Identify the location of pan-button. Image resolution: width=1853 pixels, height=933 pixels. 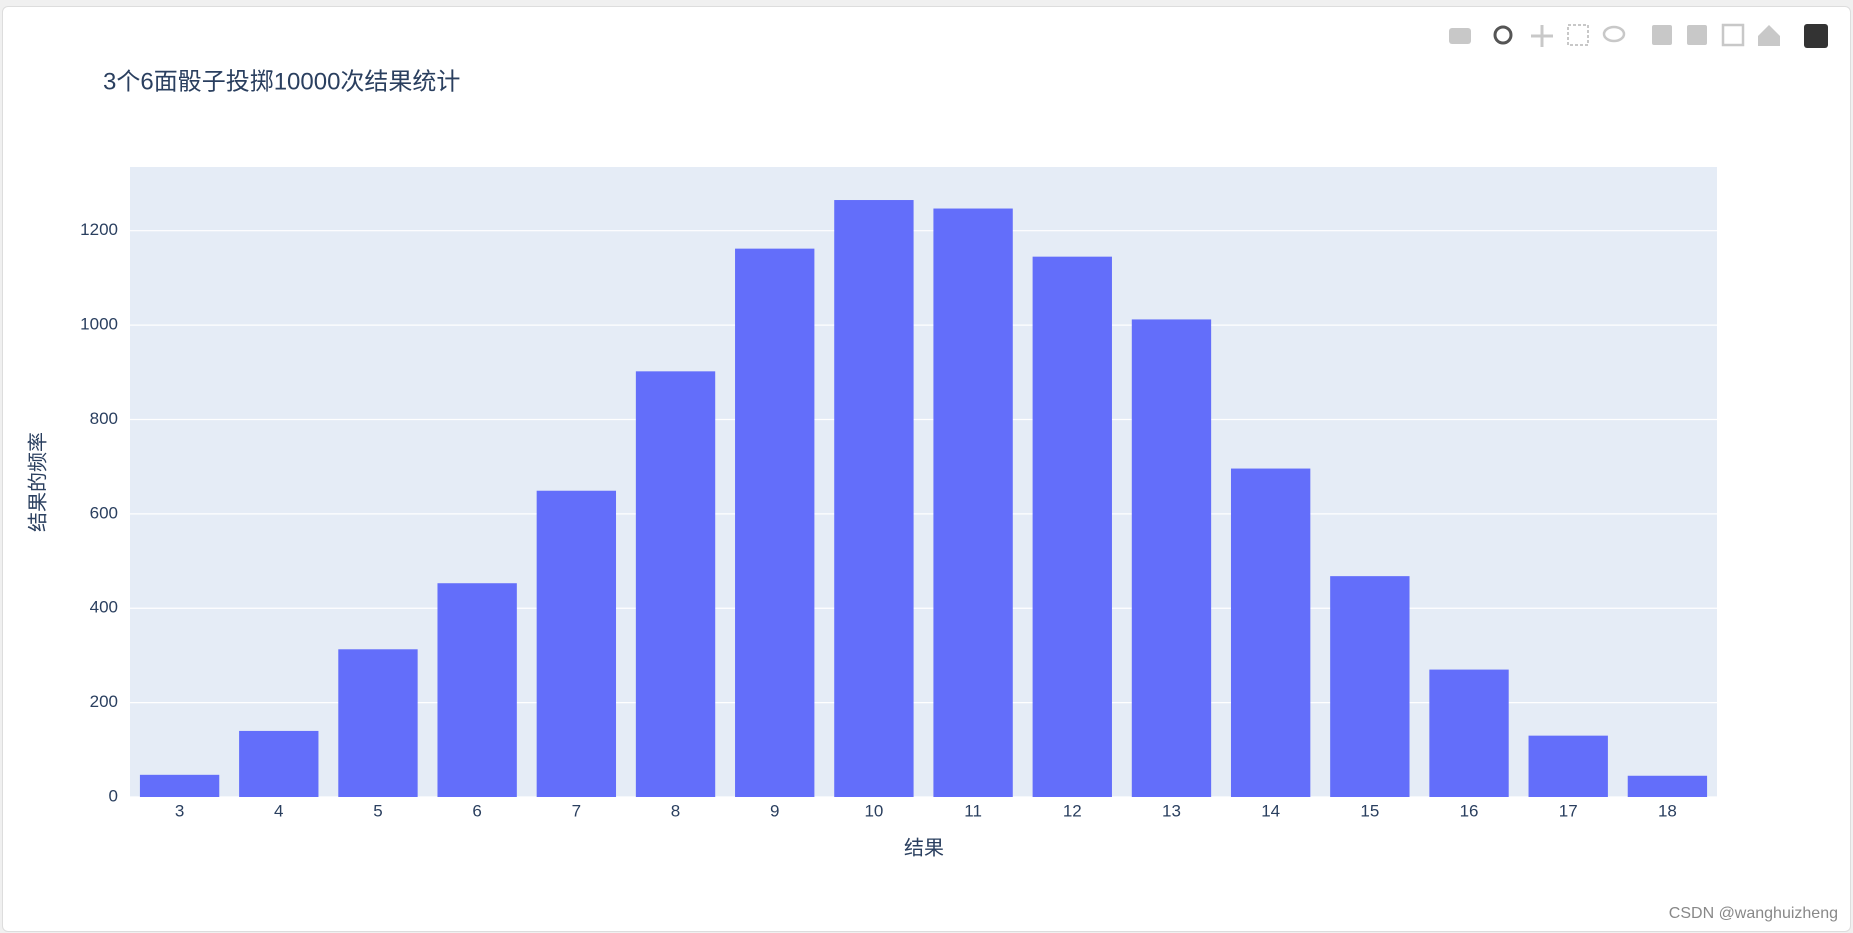
(1542, 36).